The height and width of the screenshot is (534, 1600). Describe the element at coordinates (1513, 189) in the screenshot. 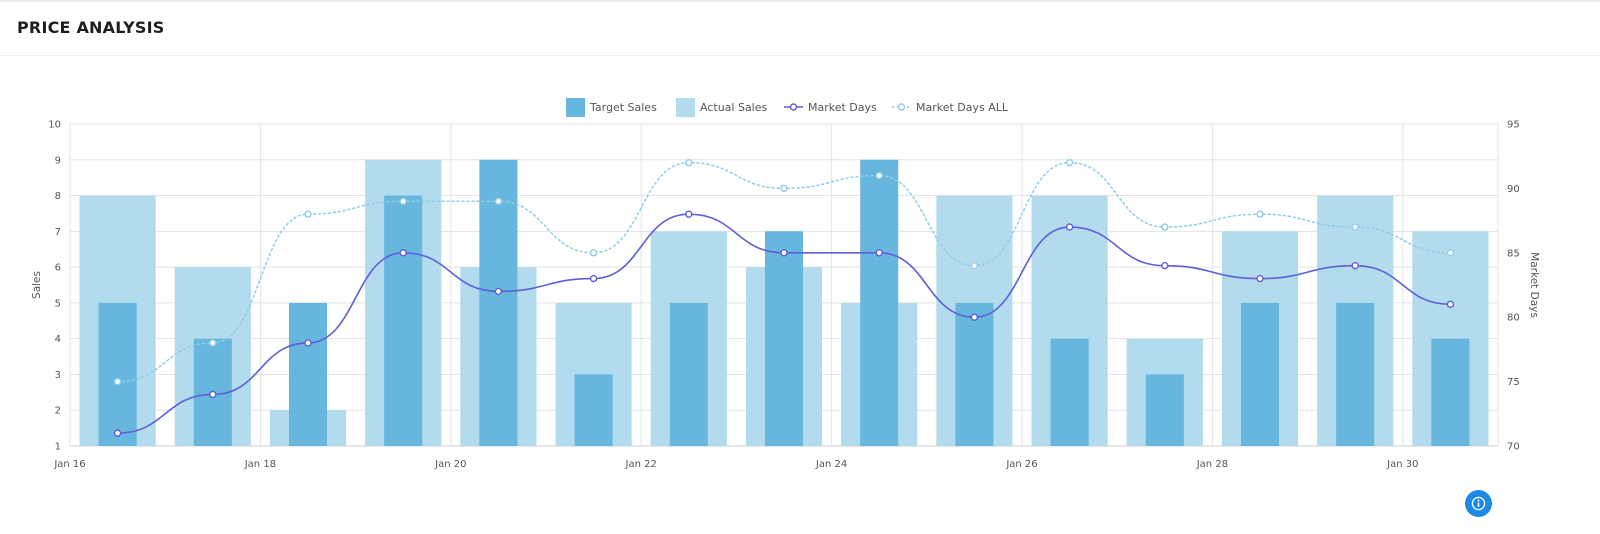

I see `y-right-tick-label: 90` at that location.